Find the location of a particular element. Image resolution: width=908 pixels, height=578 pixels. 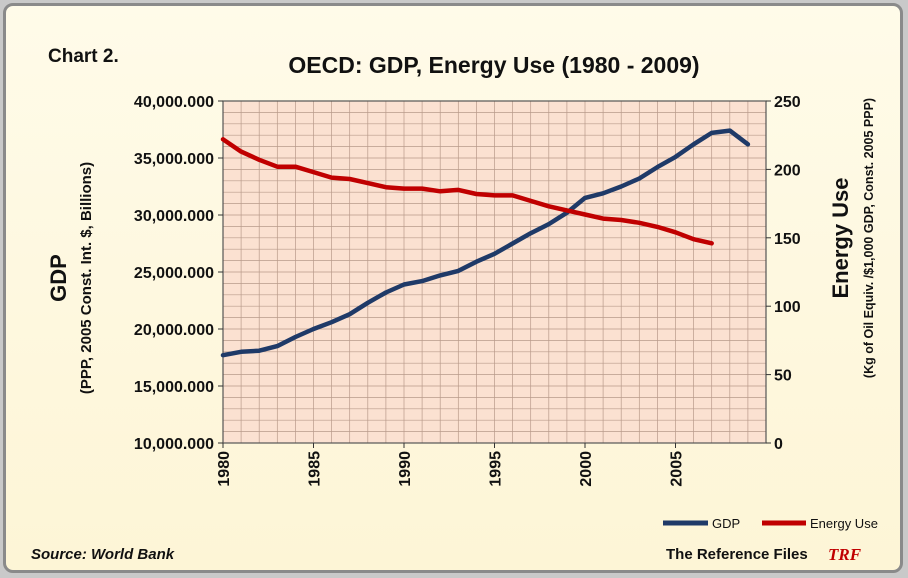

y-left-tick-label: 25,000.000 is located at coordinates (174, 273).